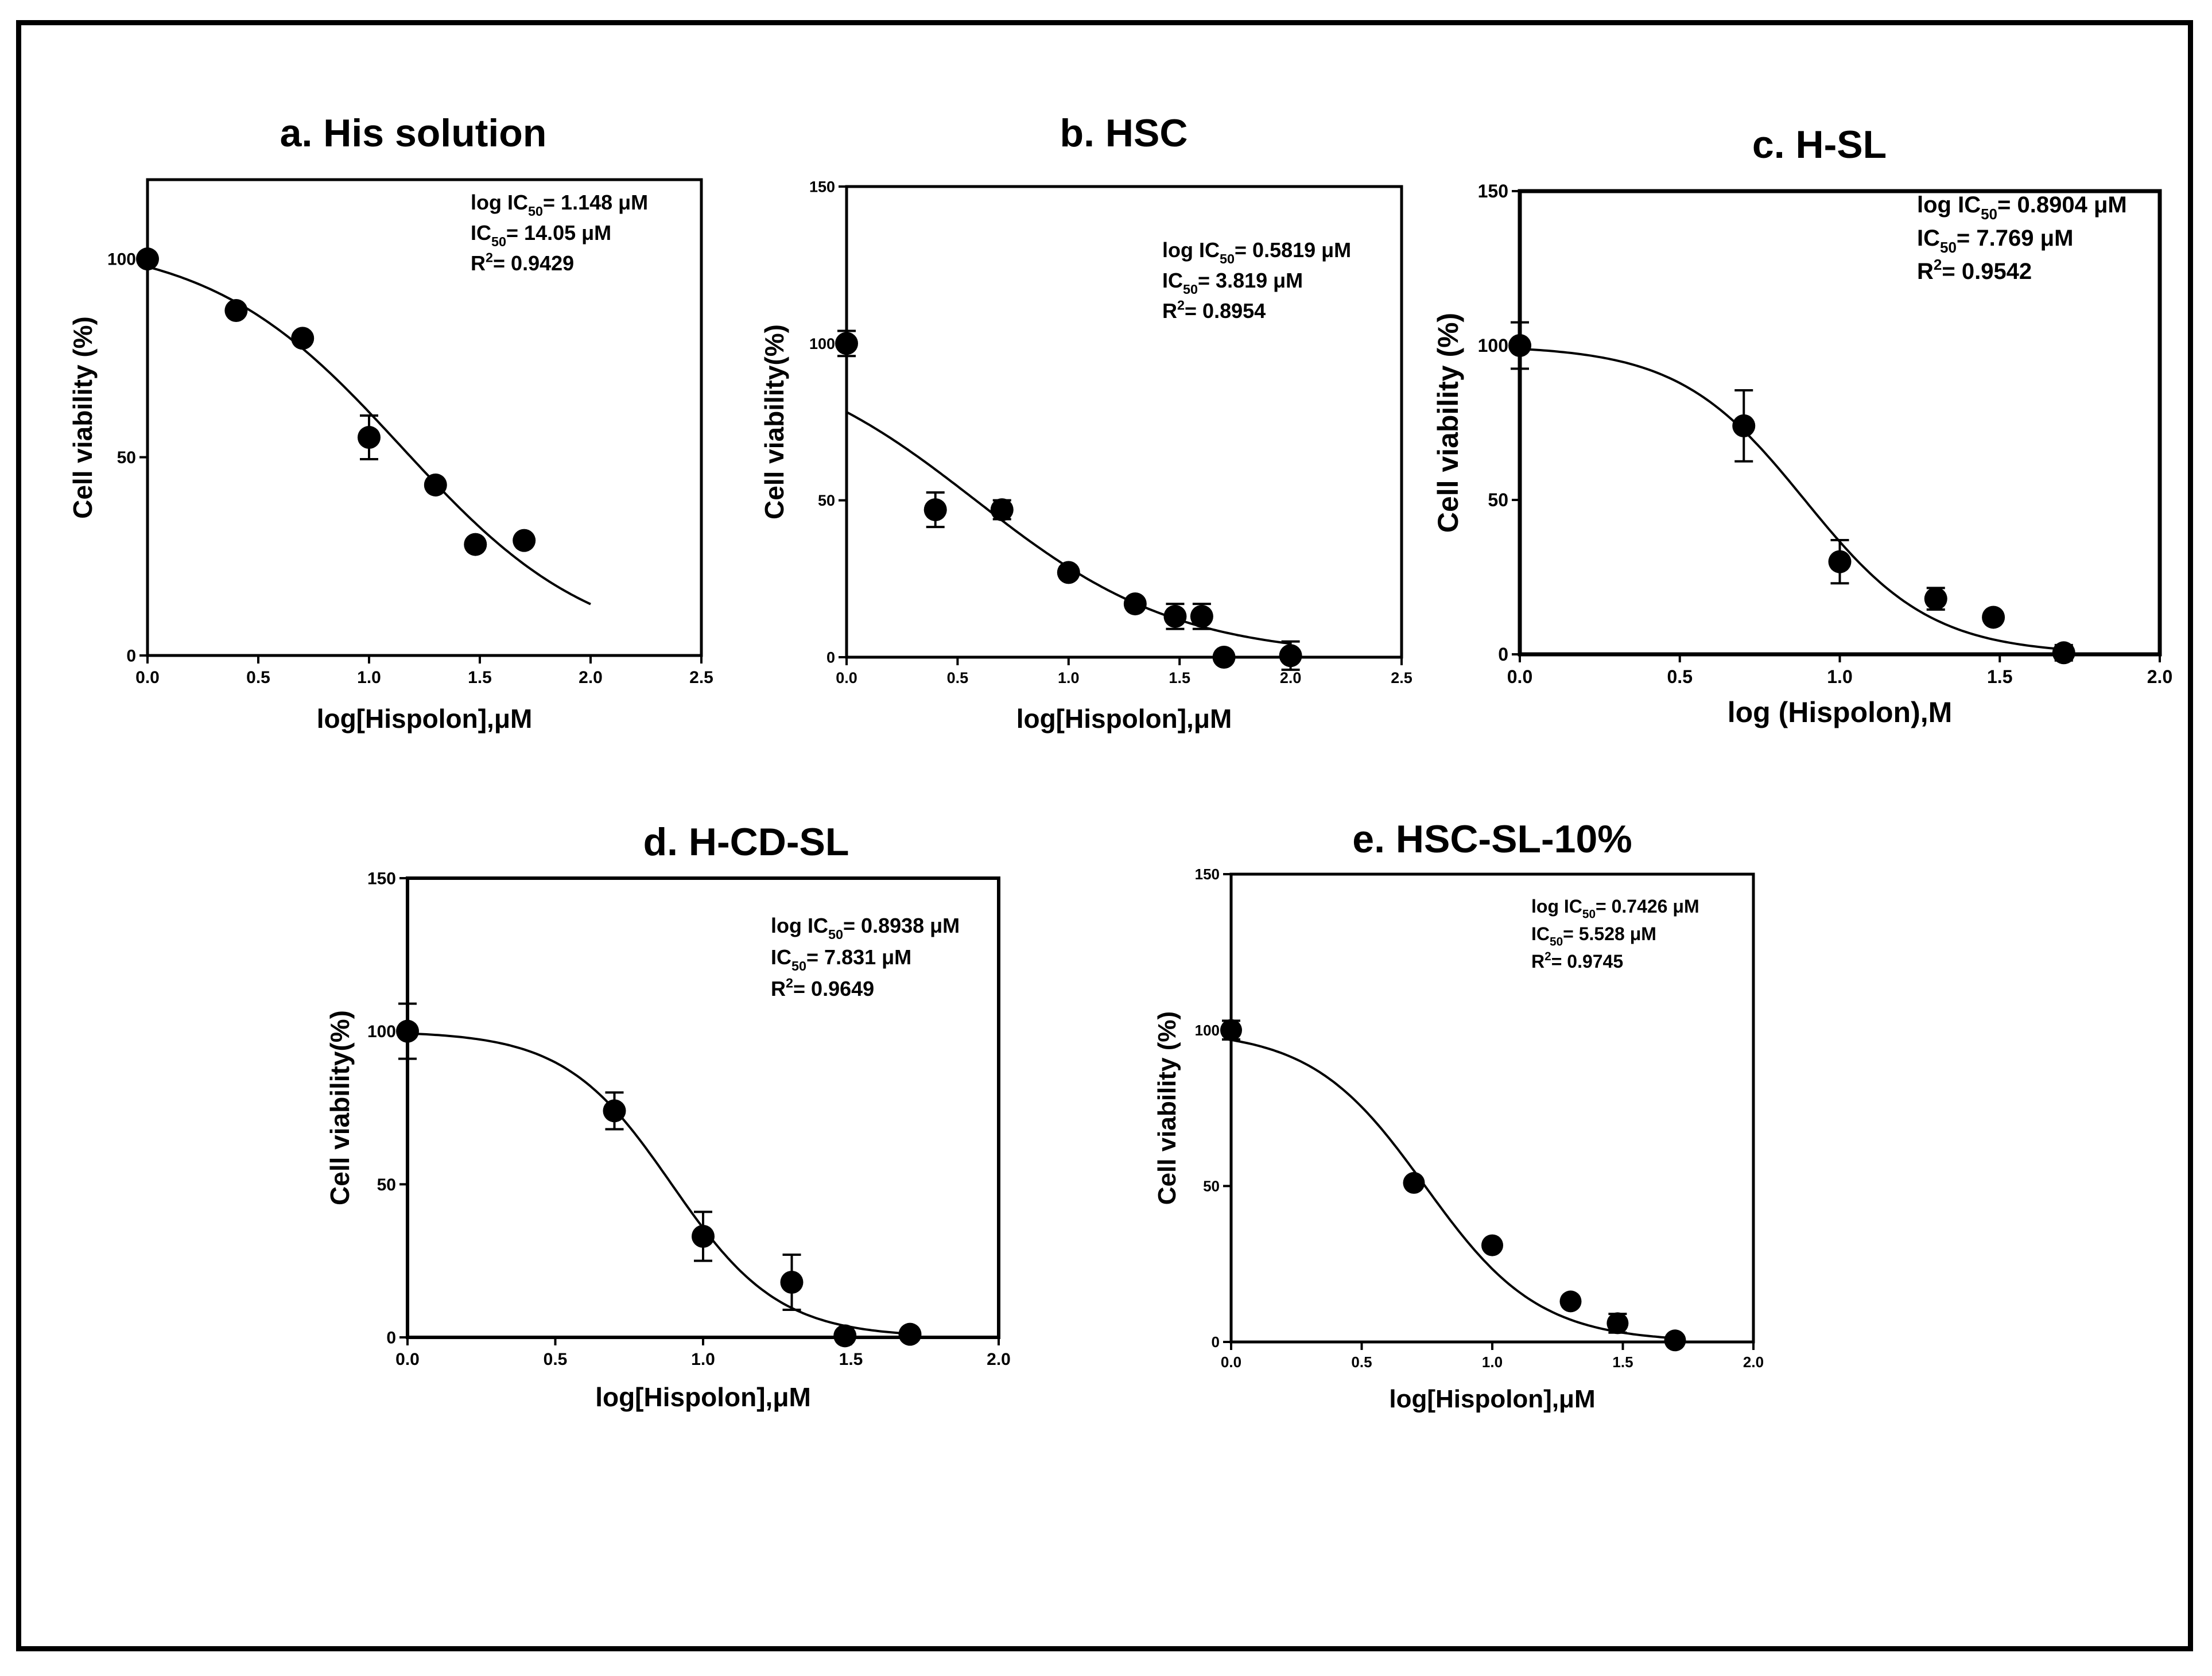  What do you see at coordinates (746, 842) in the screenshot?
I see `chart-title: d. H-CD-SL` at bounding box center [746, 842].